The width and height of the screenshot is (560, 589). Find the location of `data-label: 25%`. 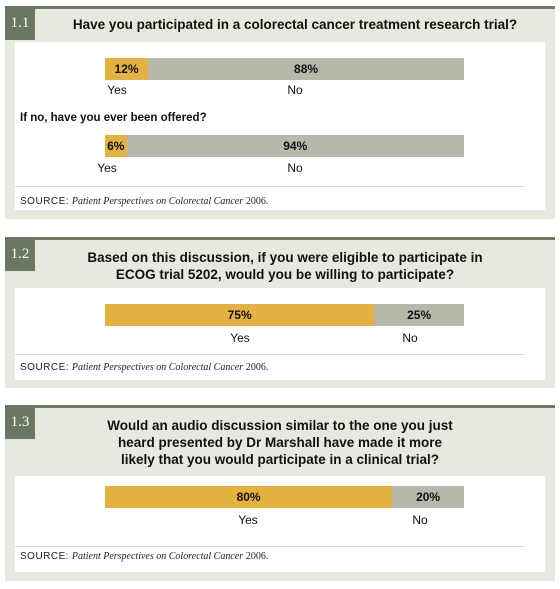

data-label: 25% is located at coordinates (419, 315).